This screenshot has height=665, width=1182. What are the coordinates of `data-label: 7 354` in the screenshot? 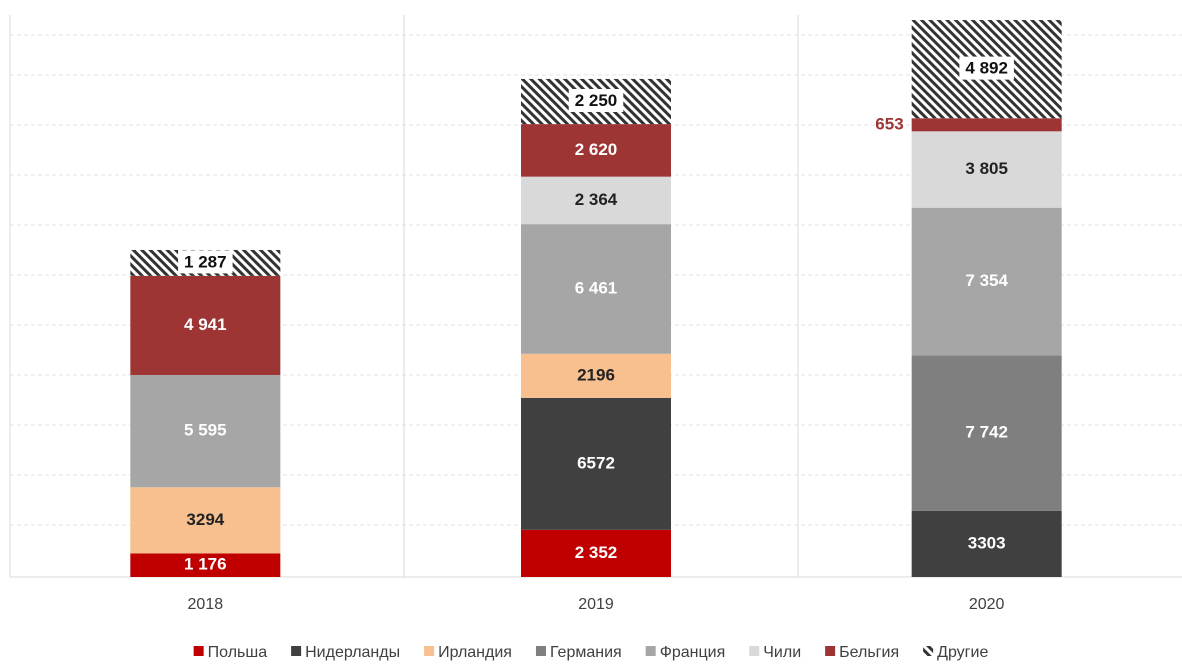 It's located at (986, 280).